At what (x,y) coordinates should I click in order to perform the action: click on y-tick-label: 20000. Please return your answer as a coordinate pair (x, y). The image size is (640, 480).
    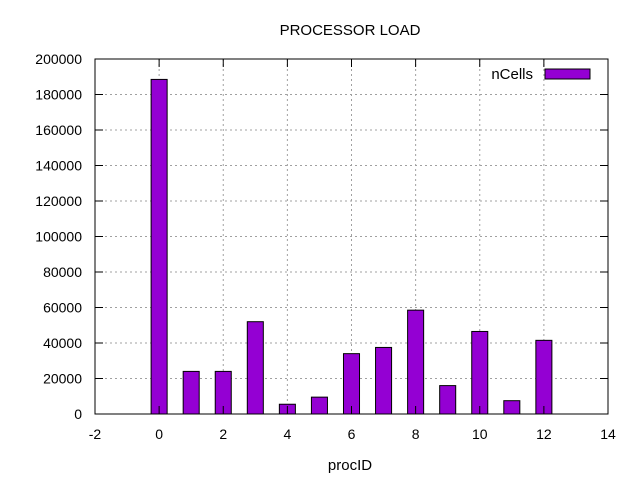
    Looking at the image, I should click on (62, 379).